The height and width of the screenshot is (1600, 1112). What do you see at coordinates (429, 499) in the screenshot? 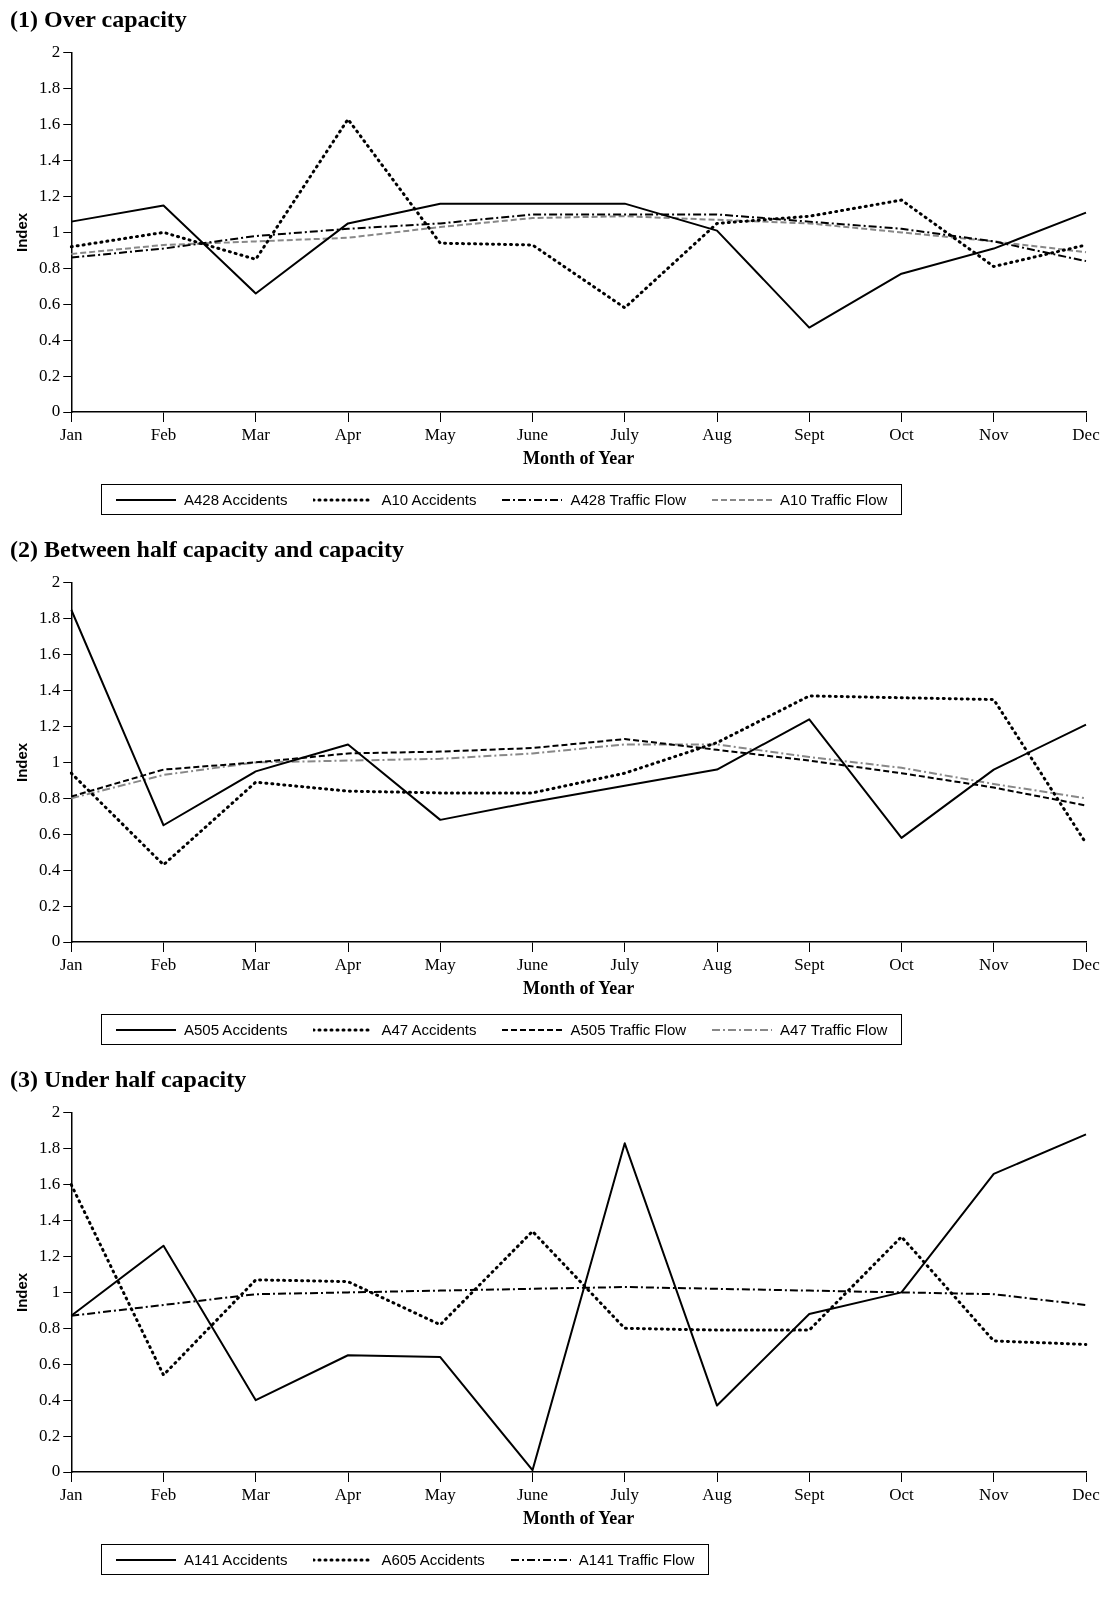
I see `legend-label: A10 Accidents` at bounding box center [429, 499].